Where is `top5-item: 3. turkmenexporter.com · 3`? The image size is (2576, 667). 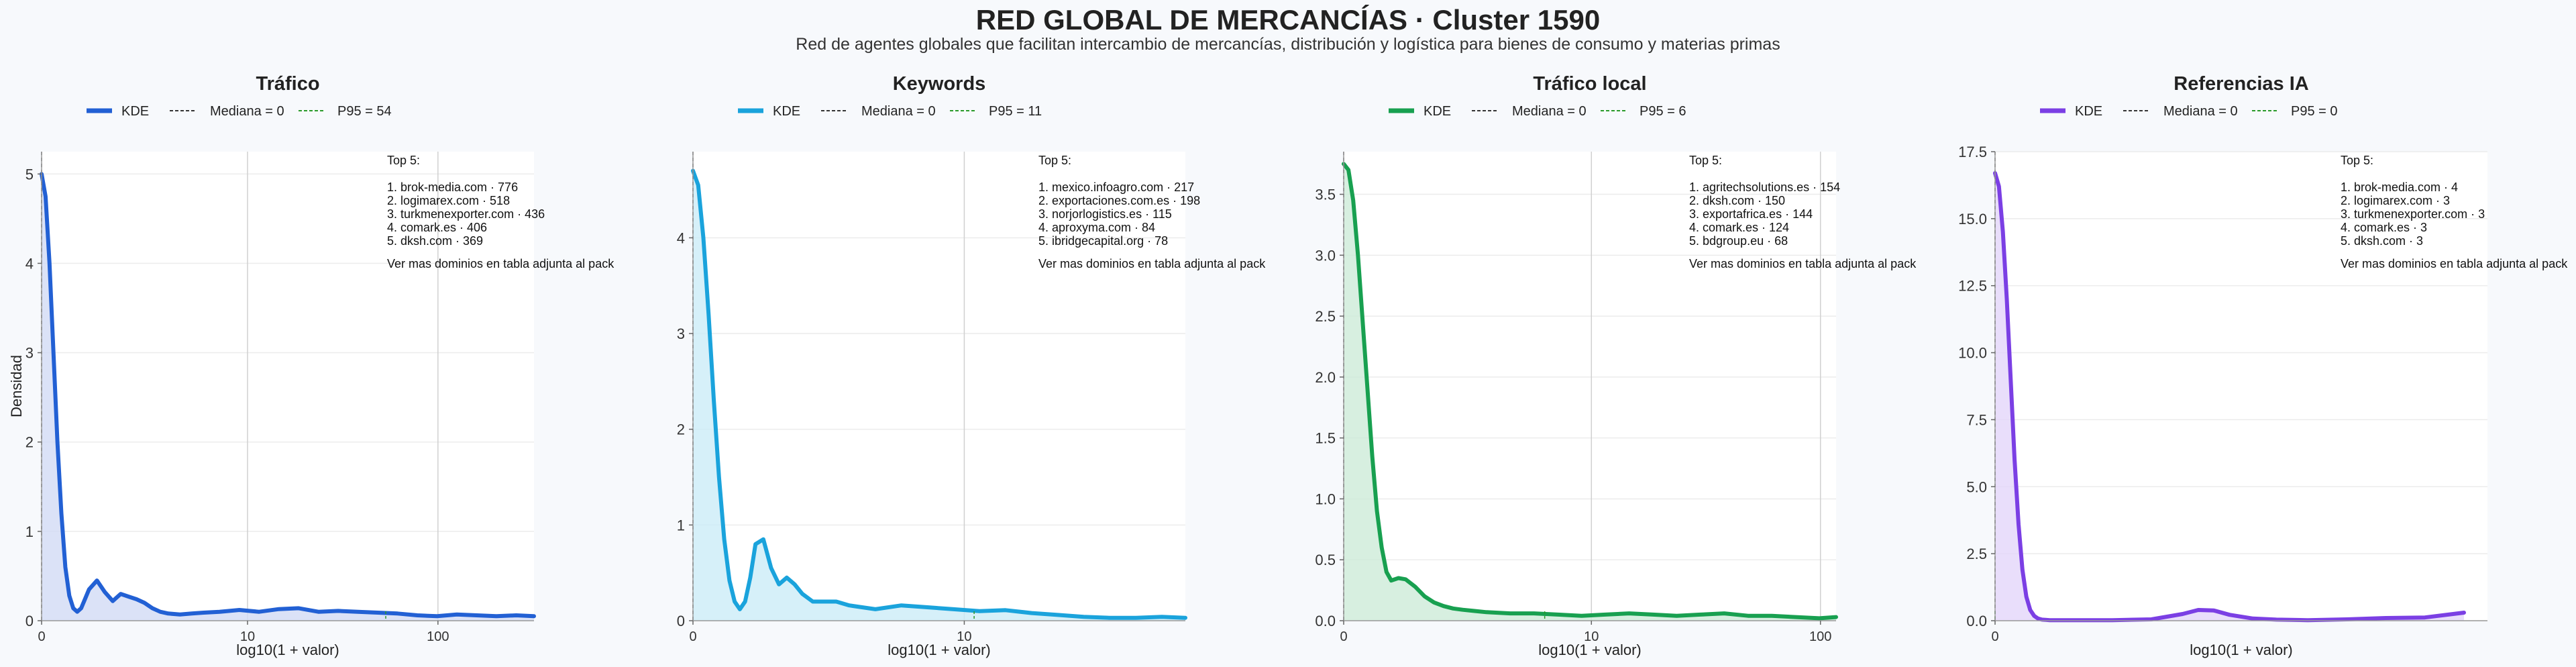
top5-item: 3. turkmenexporter.com · 3 is located at coordinates (2413, 214).